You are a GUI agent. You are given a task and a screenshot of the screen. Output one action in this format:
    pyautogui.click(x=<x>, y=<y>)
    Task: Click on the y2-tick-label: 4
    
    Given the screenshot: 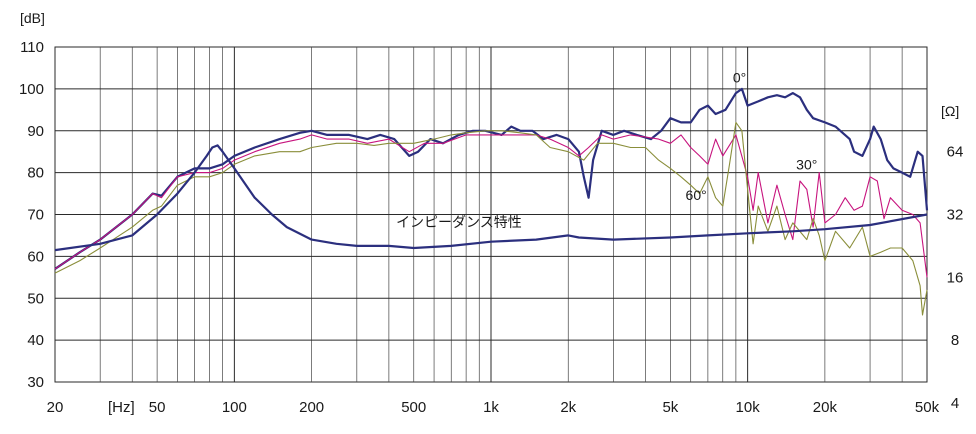 What is the action you would take?
    pyautogui.click(x=955, y=403)
    